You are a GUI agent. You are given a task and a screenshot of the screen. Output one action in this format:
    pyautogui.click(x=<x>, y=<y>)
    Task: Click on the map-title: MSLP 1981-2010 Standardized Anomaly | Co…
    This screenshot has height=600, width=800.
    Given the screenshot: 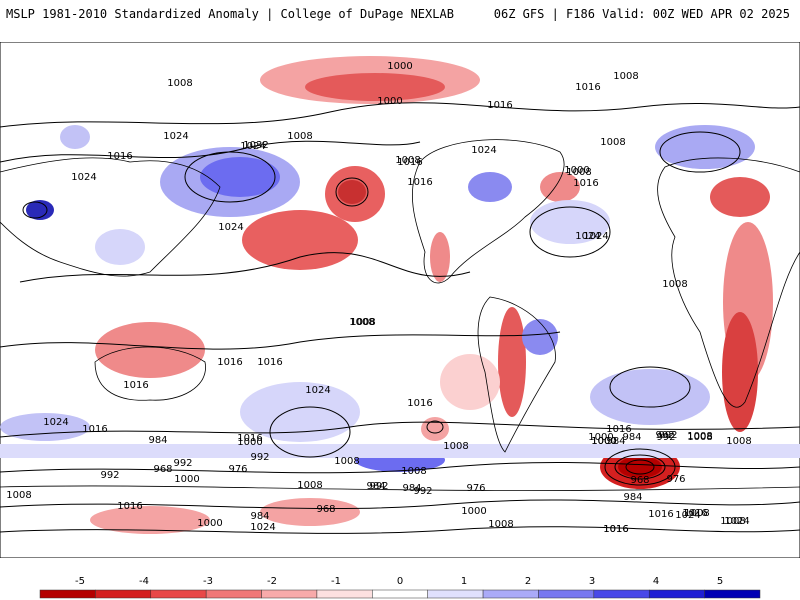 What is the action you would take?
    pyautogui.click(x=230, y=14)
    